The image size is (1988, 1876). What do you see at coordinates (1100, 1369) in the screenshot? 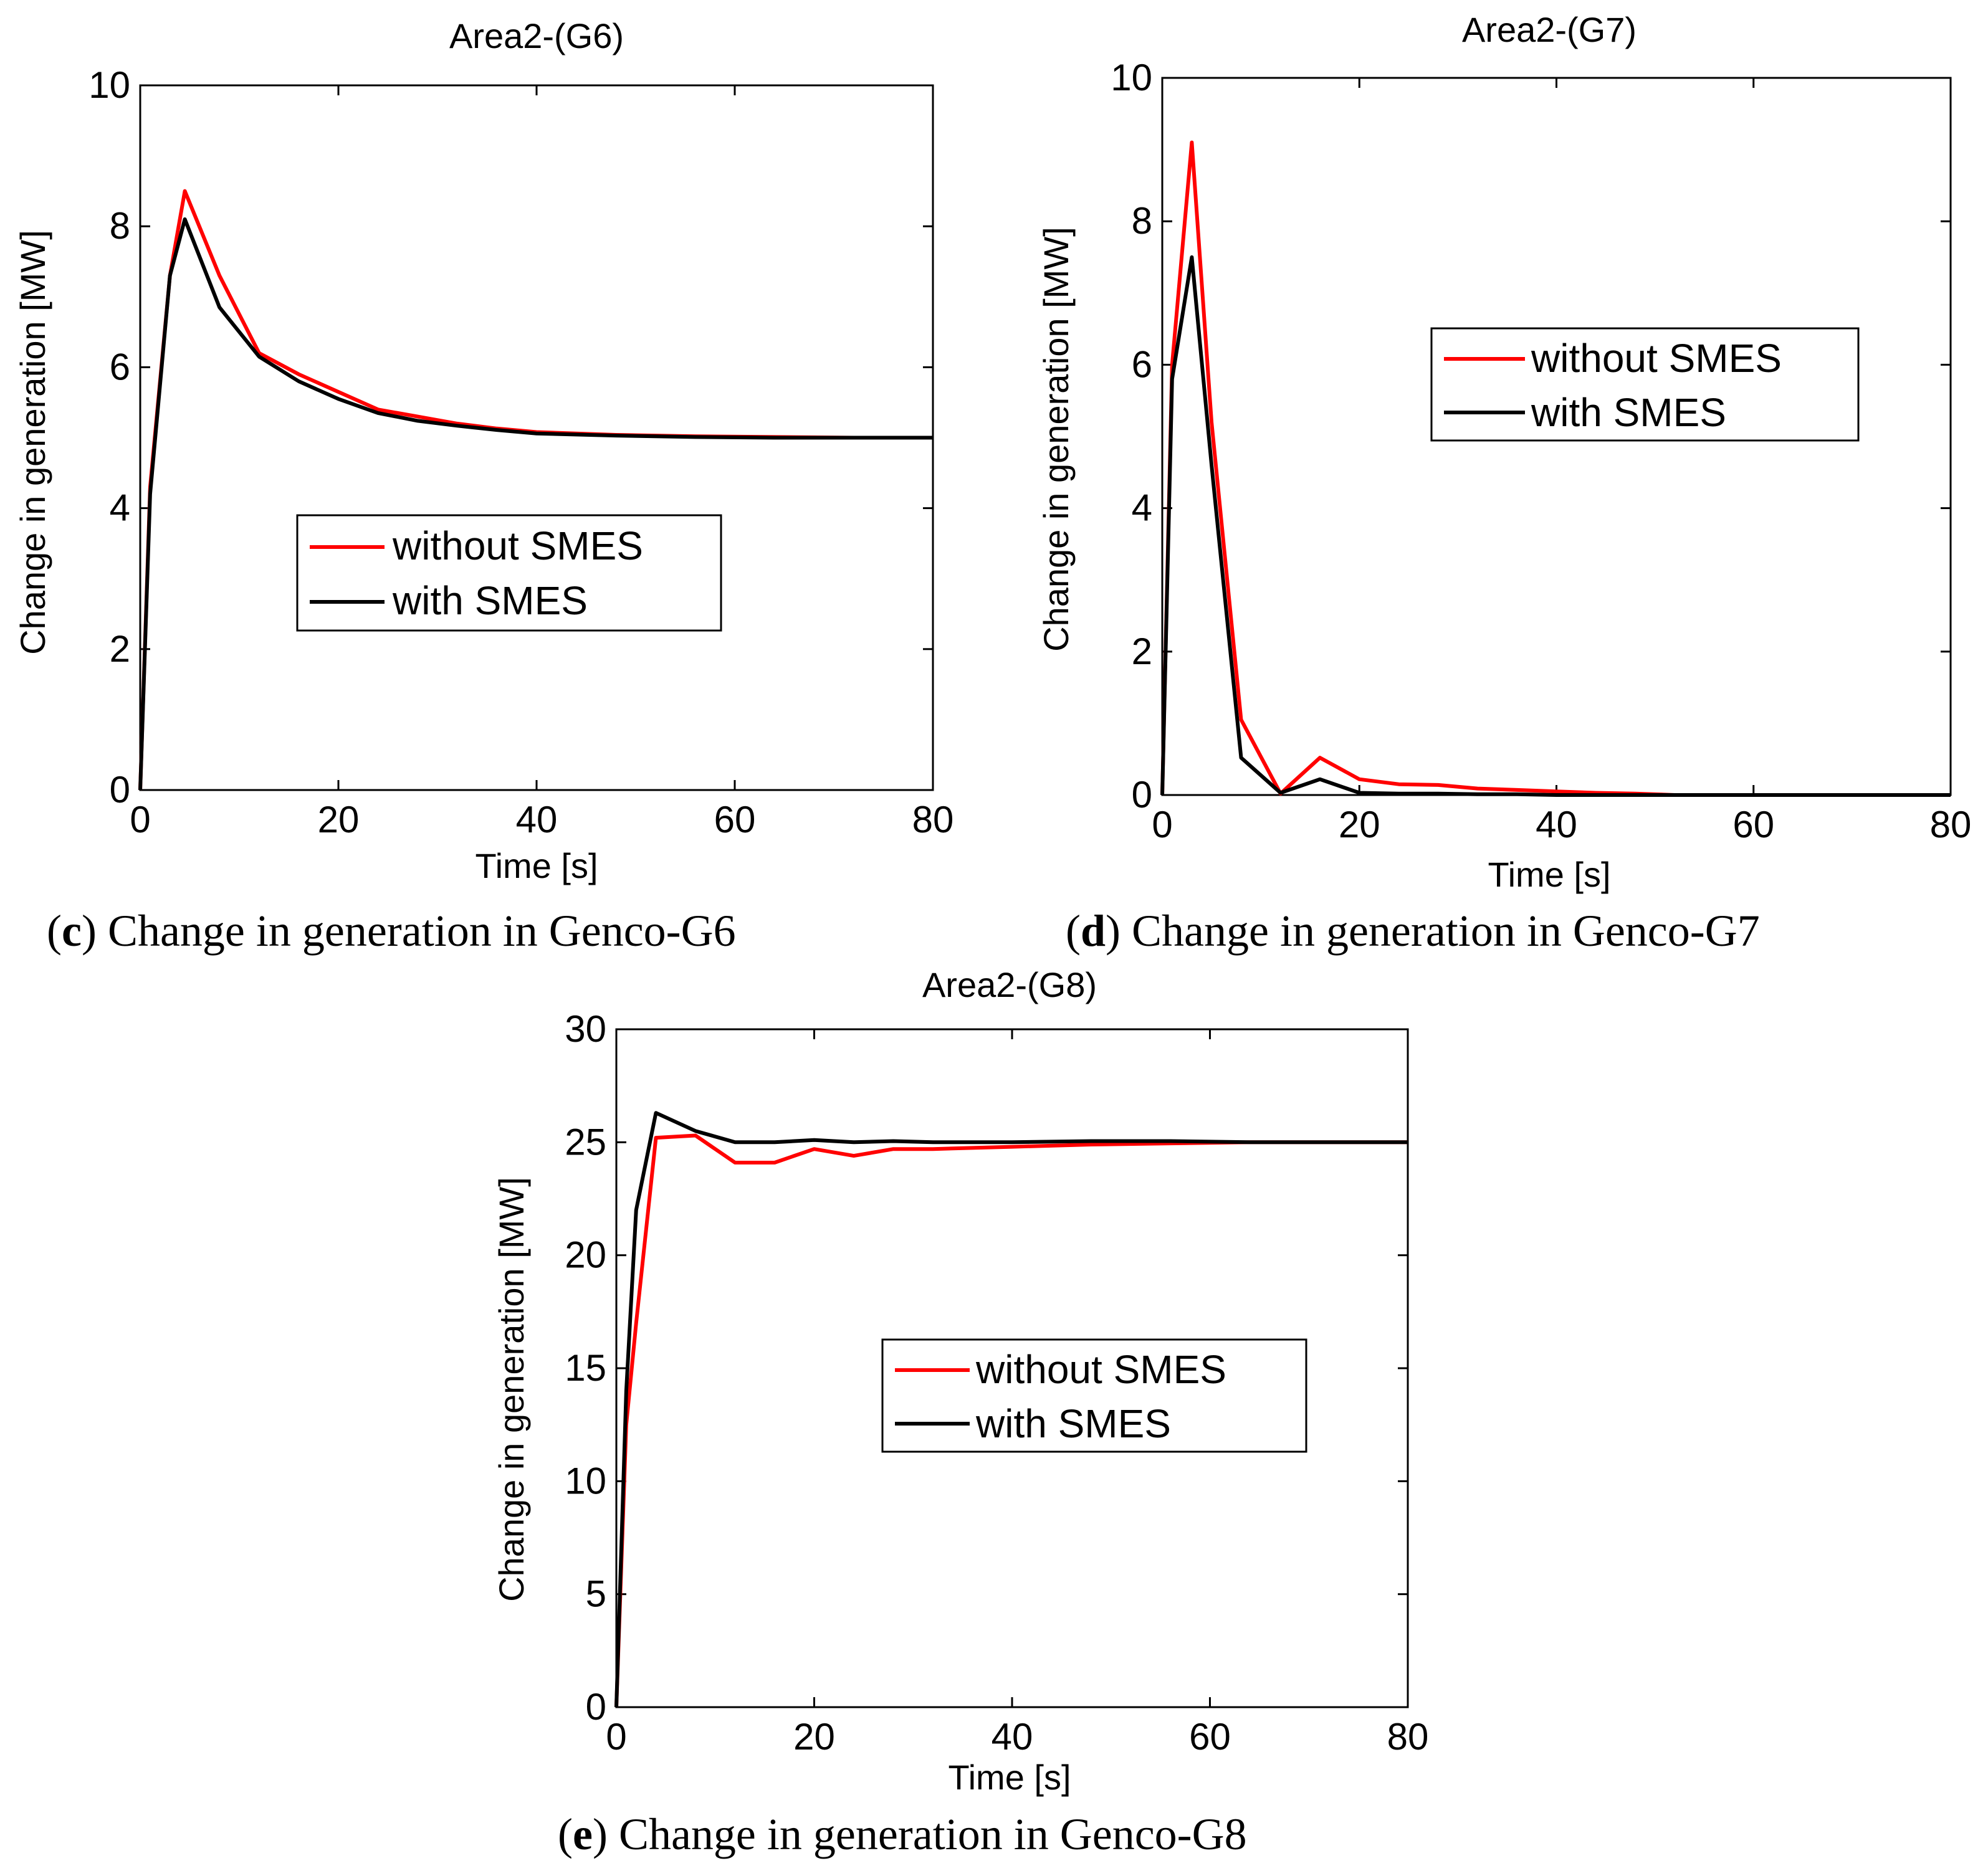
I see `legend-label-without-smes-g8: without SMES` at bounding box center [1100, 1369].